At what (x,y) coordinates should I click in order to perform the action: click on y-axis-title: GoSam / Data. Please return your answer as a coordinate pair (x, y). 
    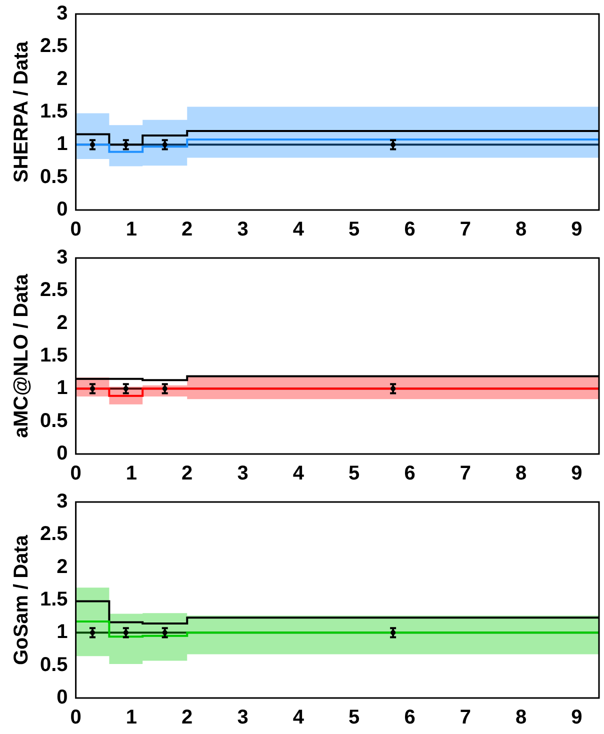
    Looking at the image, I should click on (21, 600).